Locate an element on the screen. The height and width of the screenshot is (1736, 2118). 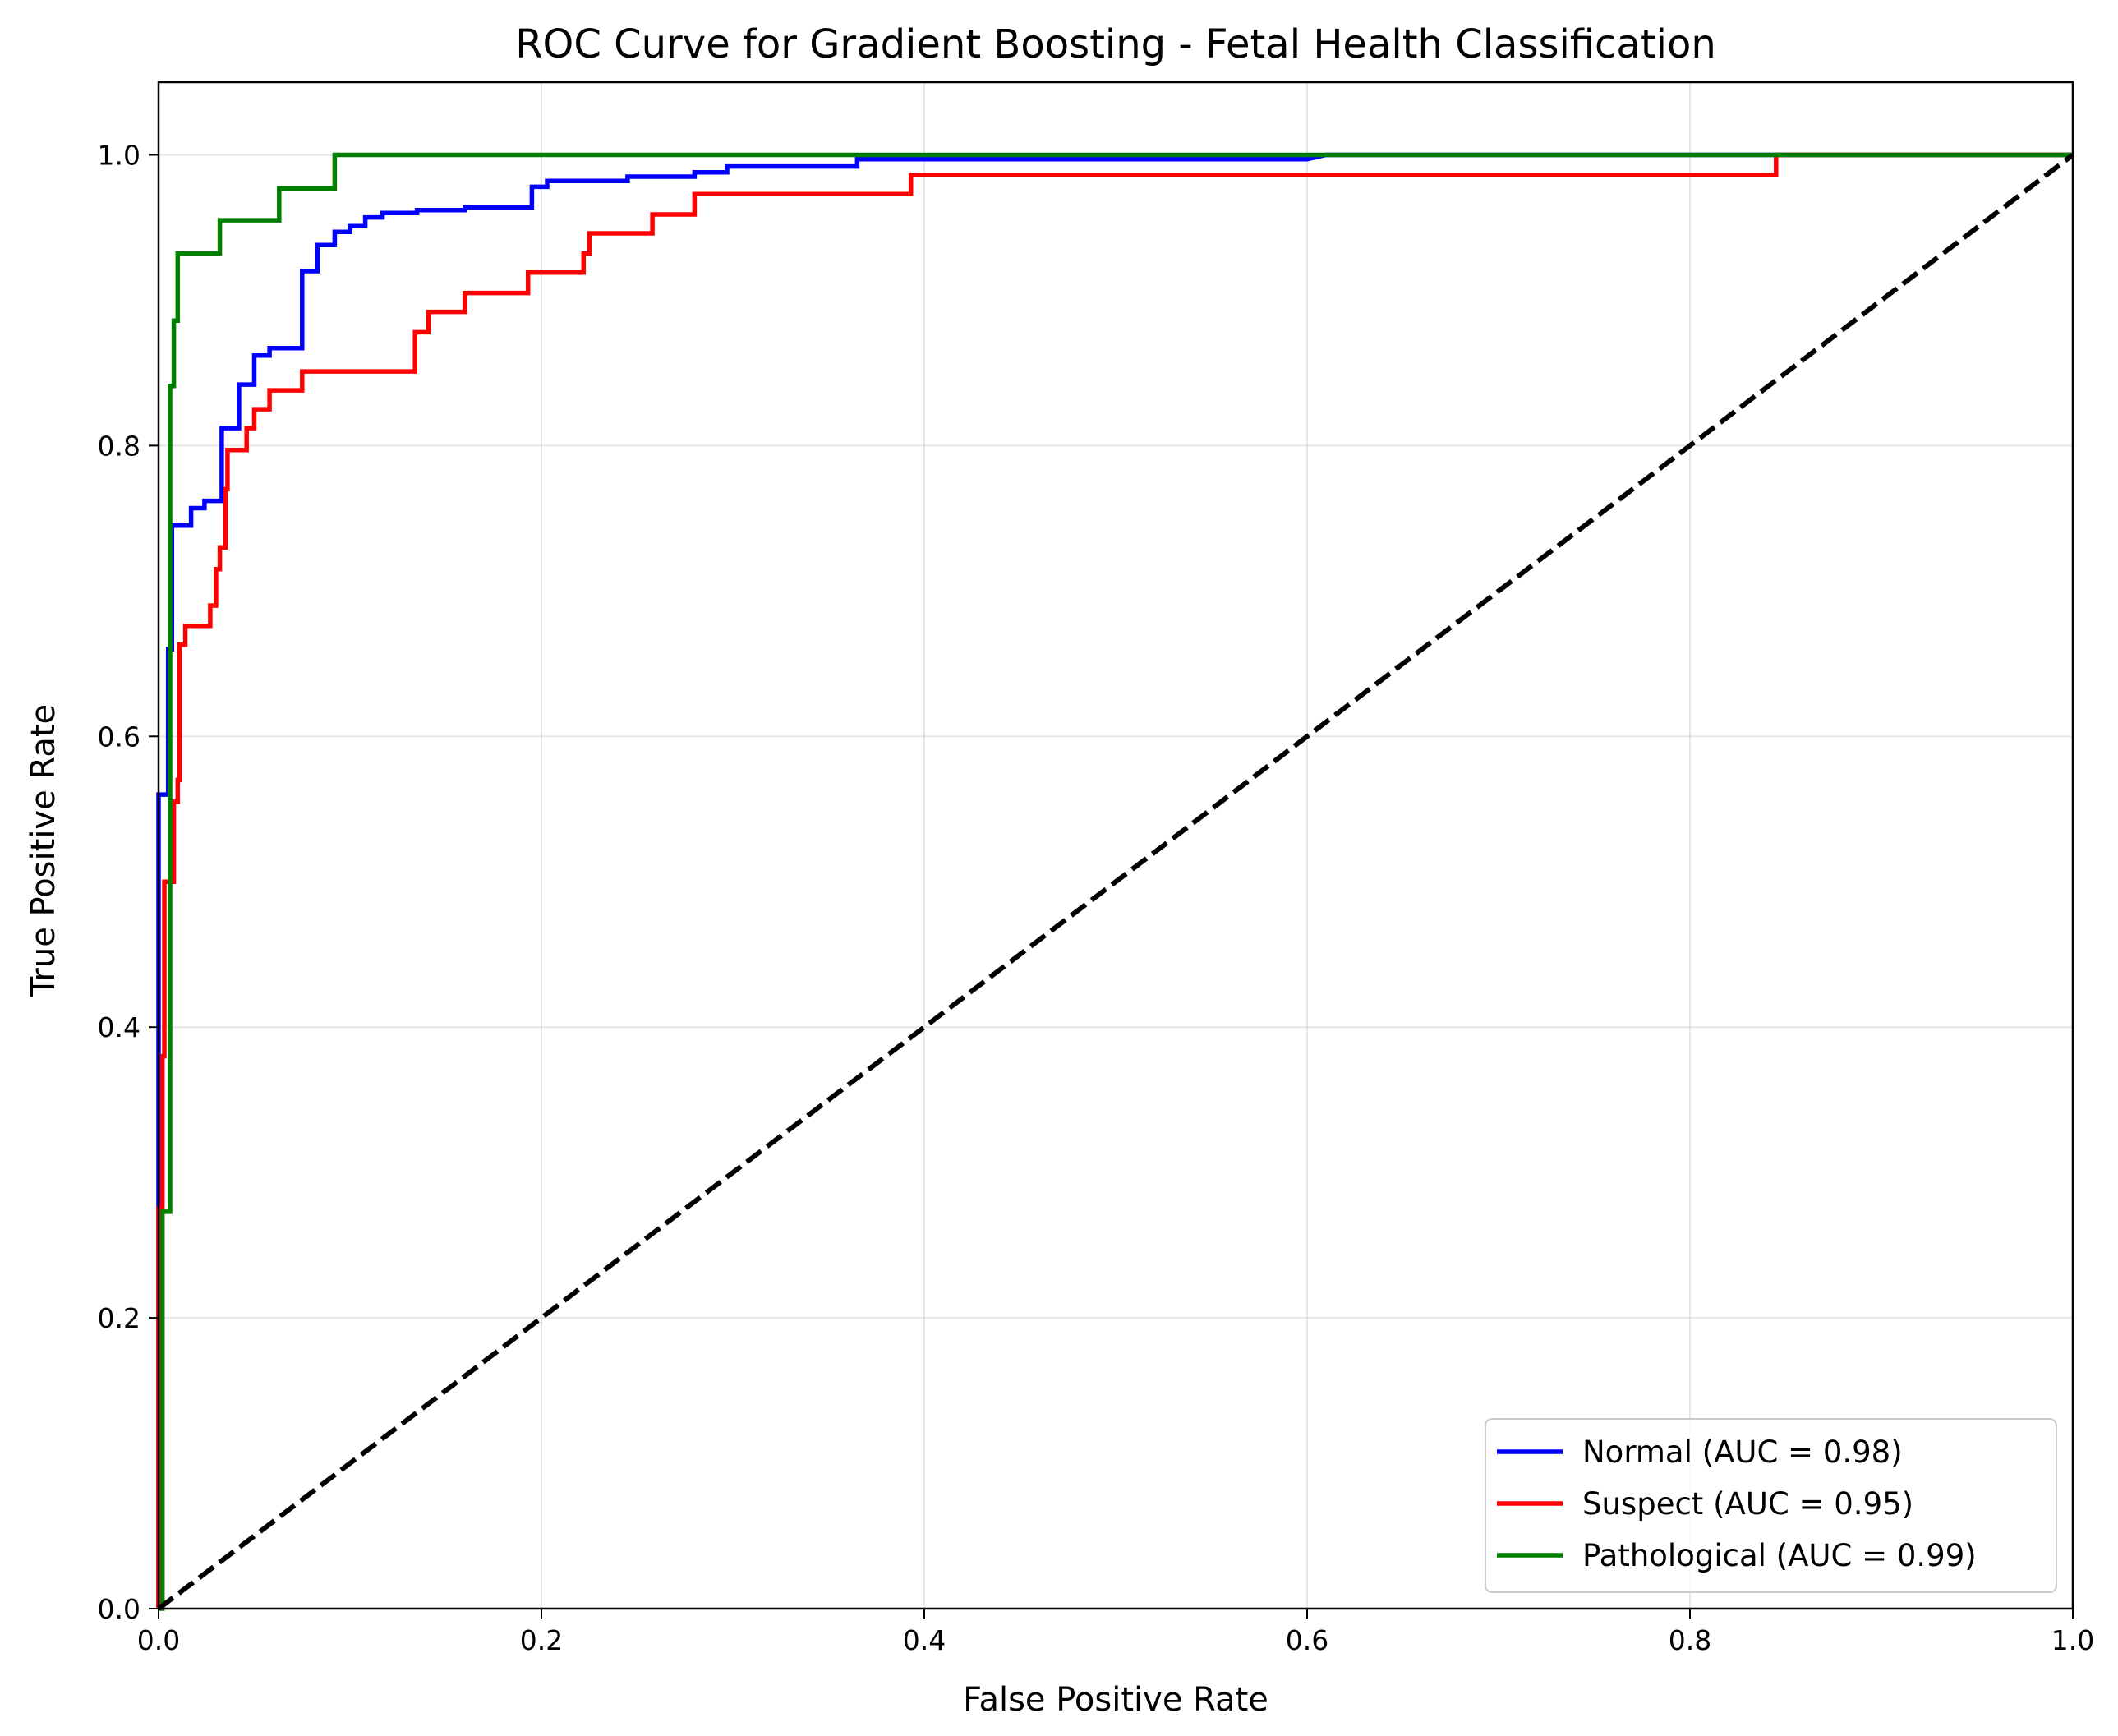
legend-label: Normal (AUC = 0.98) is located at coordinates (1742, 1452).